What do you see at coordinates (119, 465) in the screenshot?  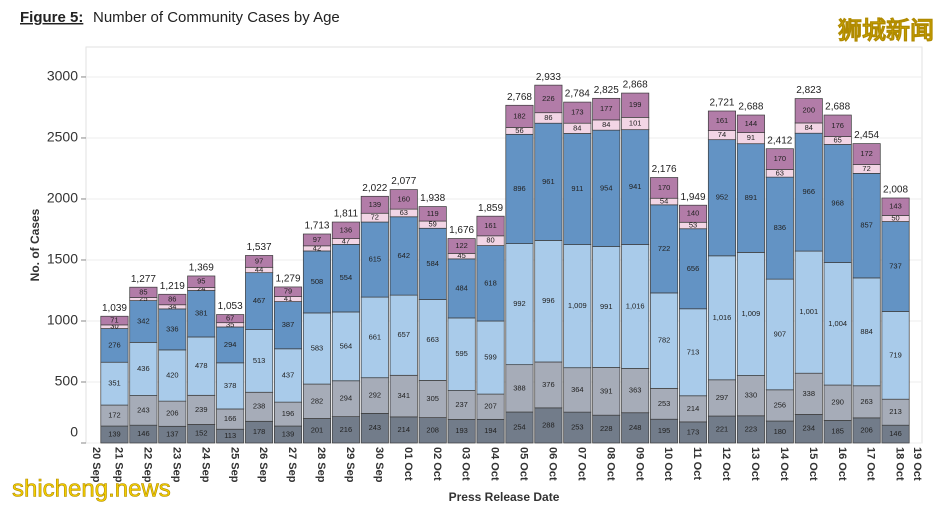 I see `x-tick-label: 21 Sep` at bounding box center [119, 465].